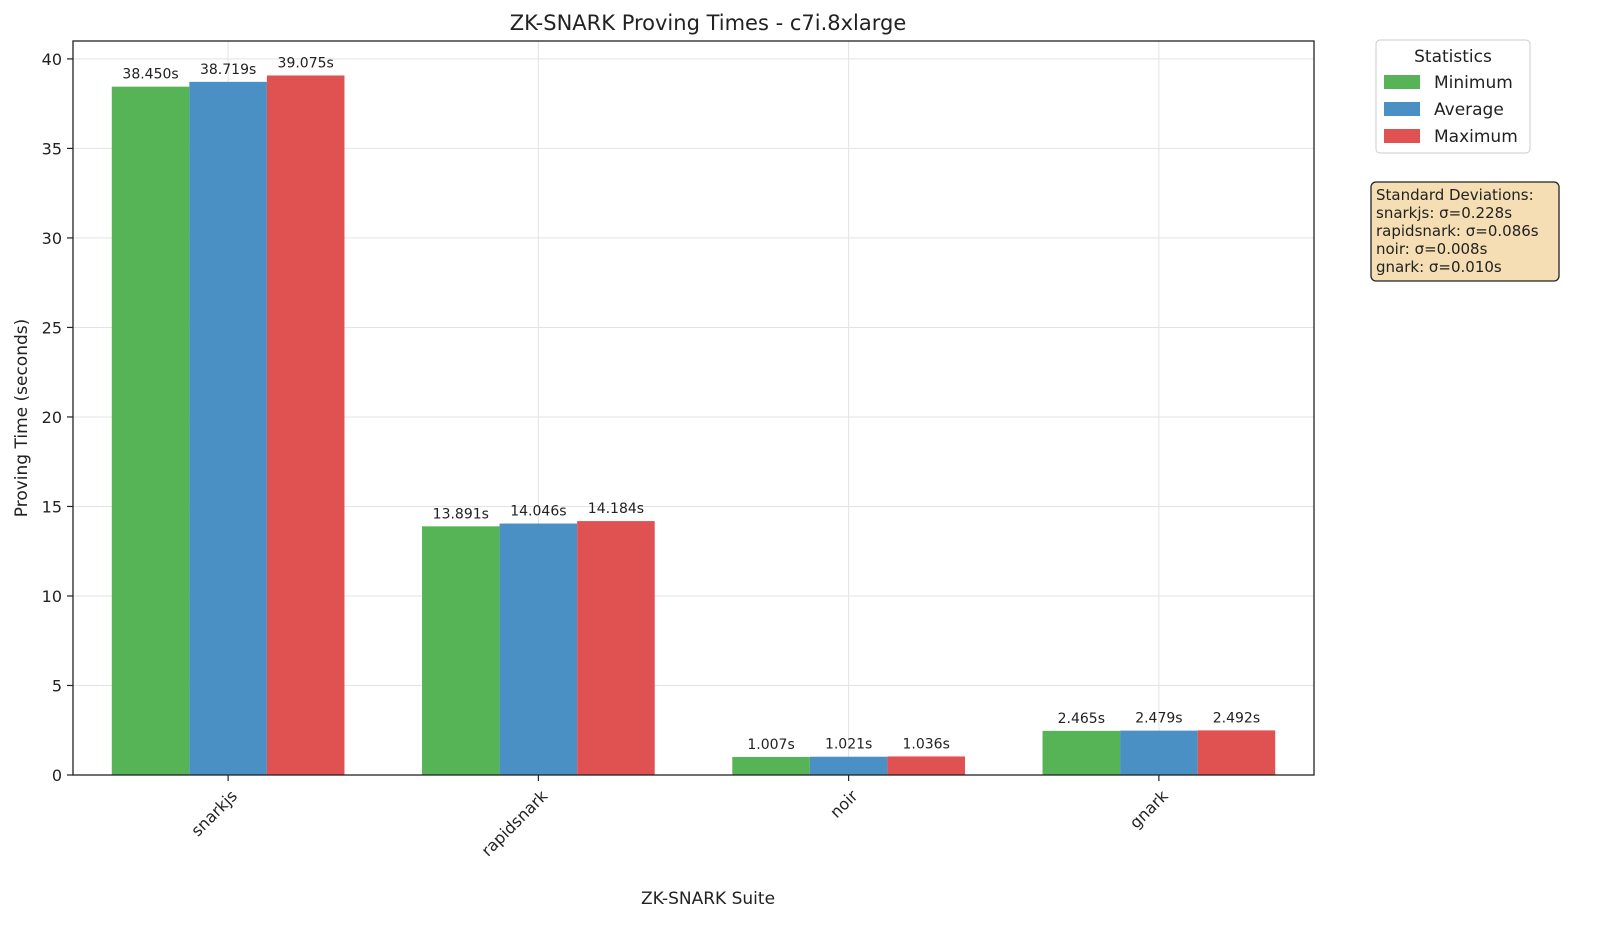 The height and width of the screenshot is (927, 1600). What do you see at coordinates (22, 418) in the screenshot?
I see `y-axis-label: Proving Time (seconds)` at bounding box center [22, 418].